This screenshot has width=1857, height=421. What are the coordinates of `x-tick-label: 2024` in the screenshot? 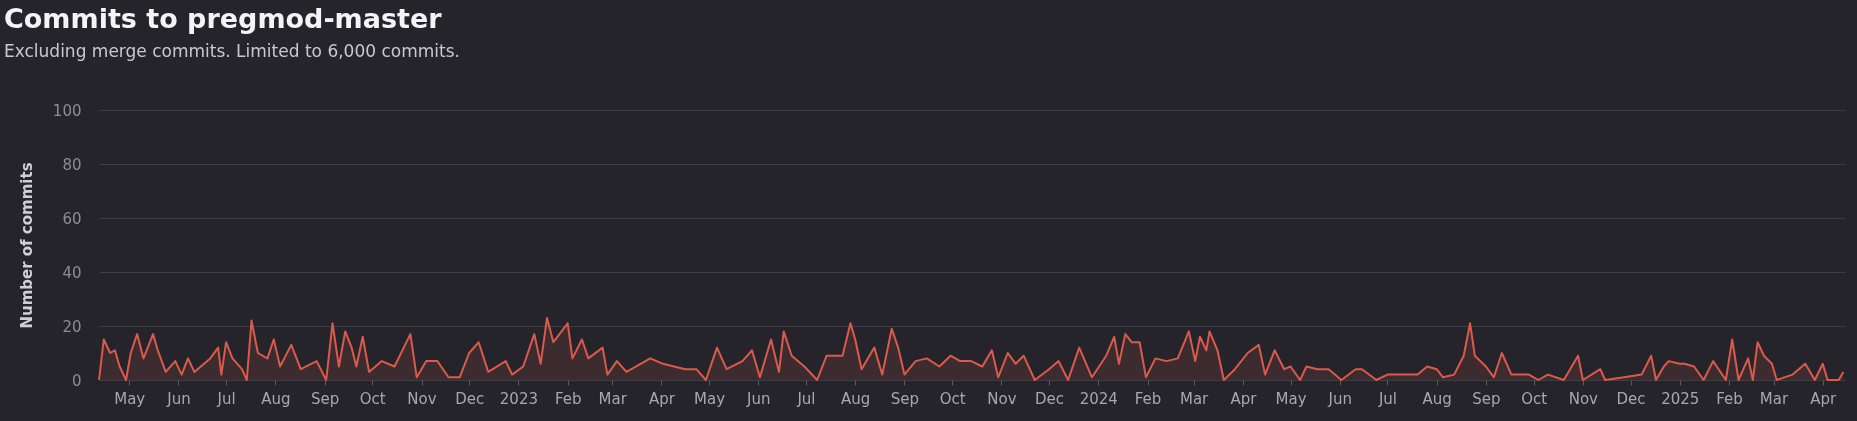 It's located at (1098, 398).